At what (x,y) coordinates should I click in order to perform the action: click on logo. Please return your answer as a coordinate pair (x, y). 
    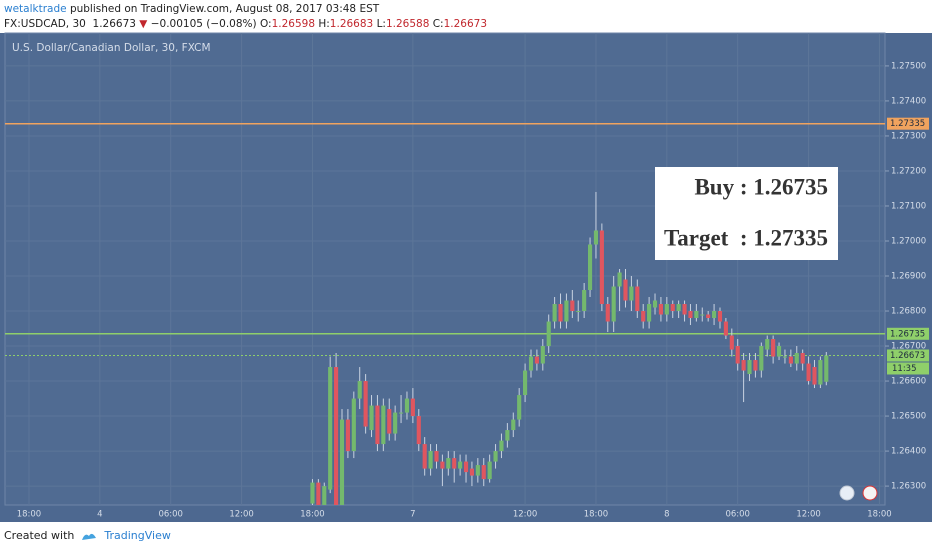
    Looking at the image, I should click on (89, 536).